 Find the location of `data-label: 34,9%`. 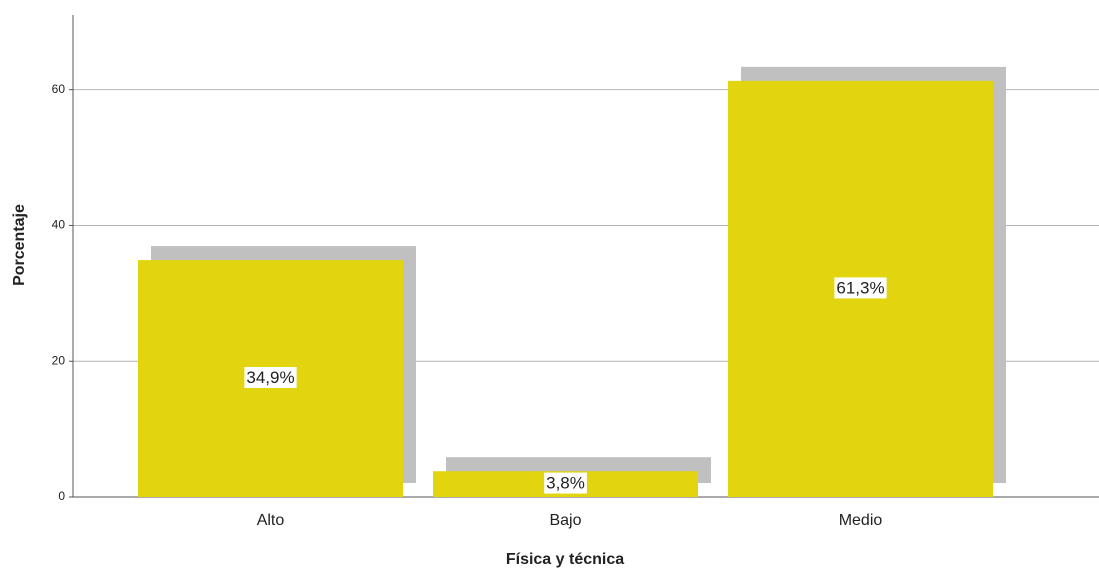

data-label: 34,9% is located at coordinates (270, 377).